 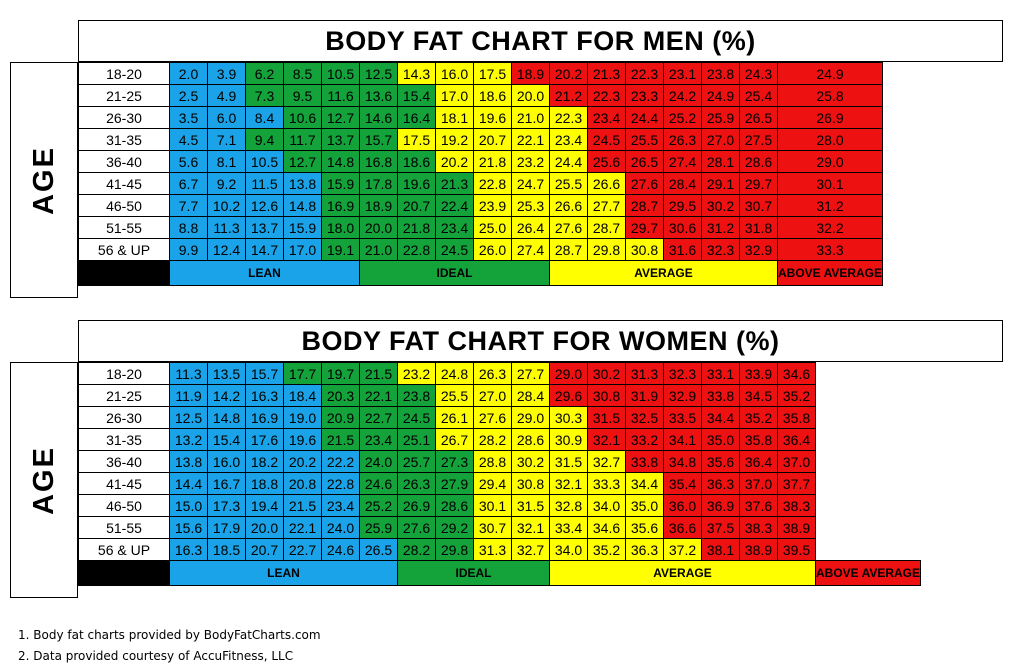 I want to click on body-fat-value-cell: 33.8, so click(x=644, y=461).